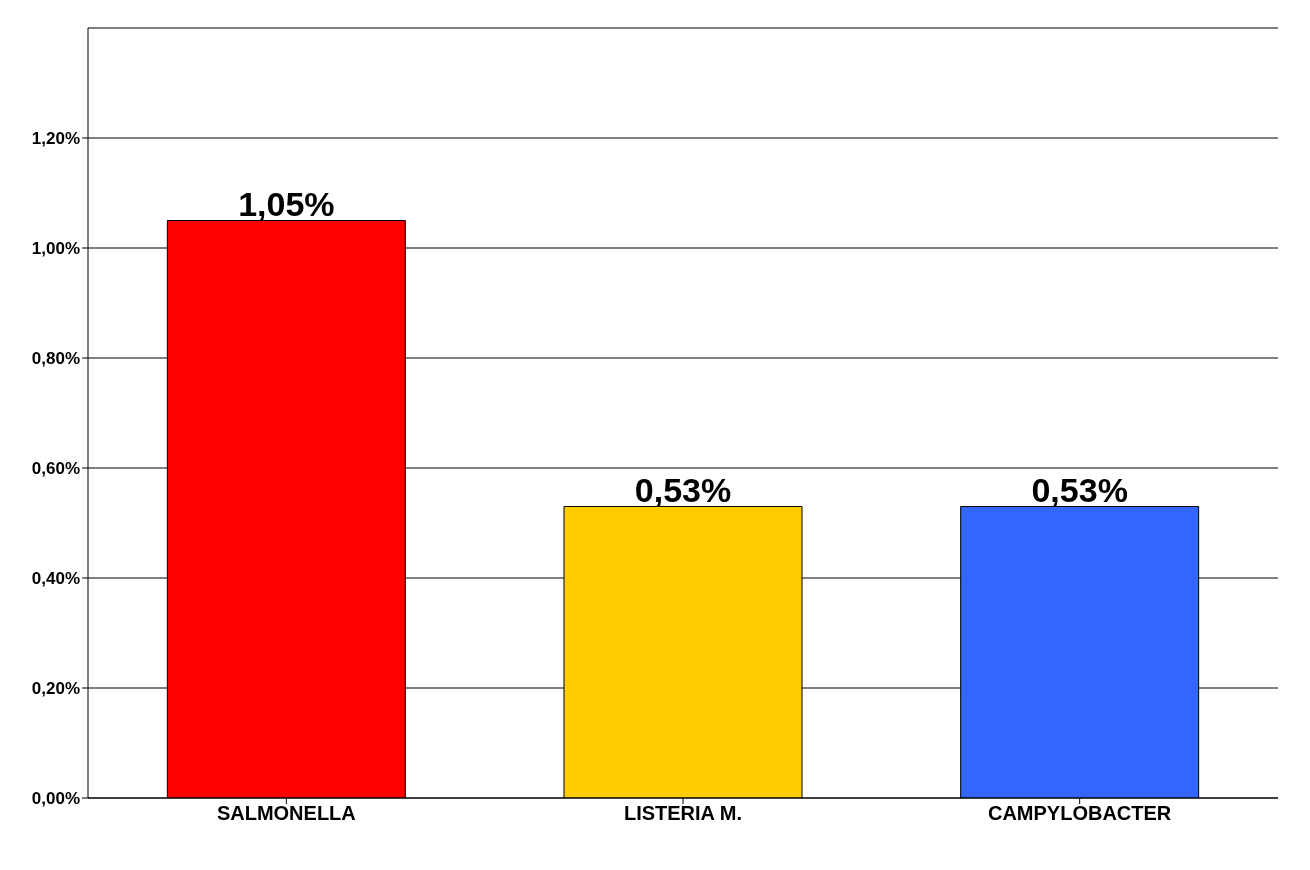 The width and height of the screenshot is (1310, 870). I want to click on y-tick-label: 1,20%, so click(55, 139).